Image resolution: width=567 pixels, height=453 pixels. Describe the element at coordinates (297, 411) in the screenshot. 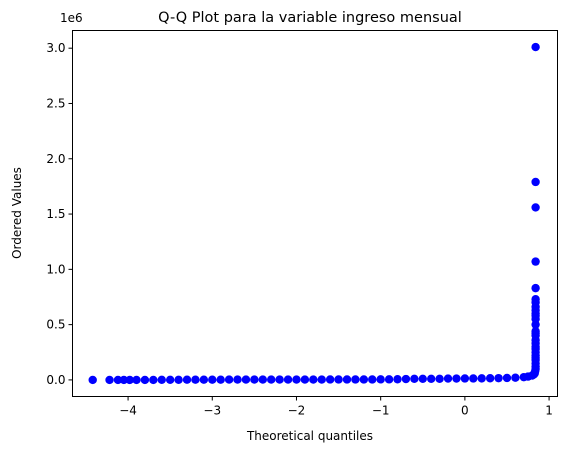

I see `x-tick-label: −2` at that location.